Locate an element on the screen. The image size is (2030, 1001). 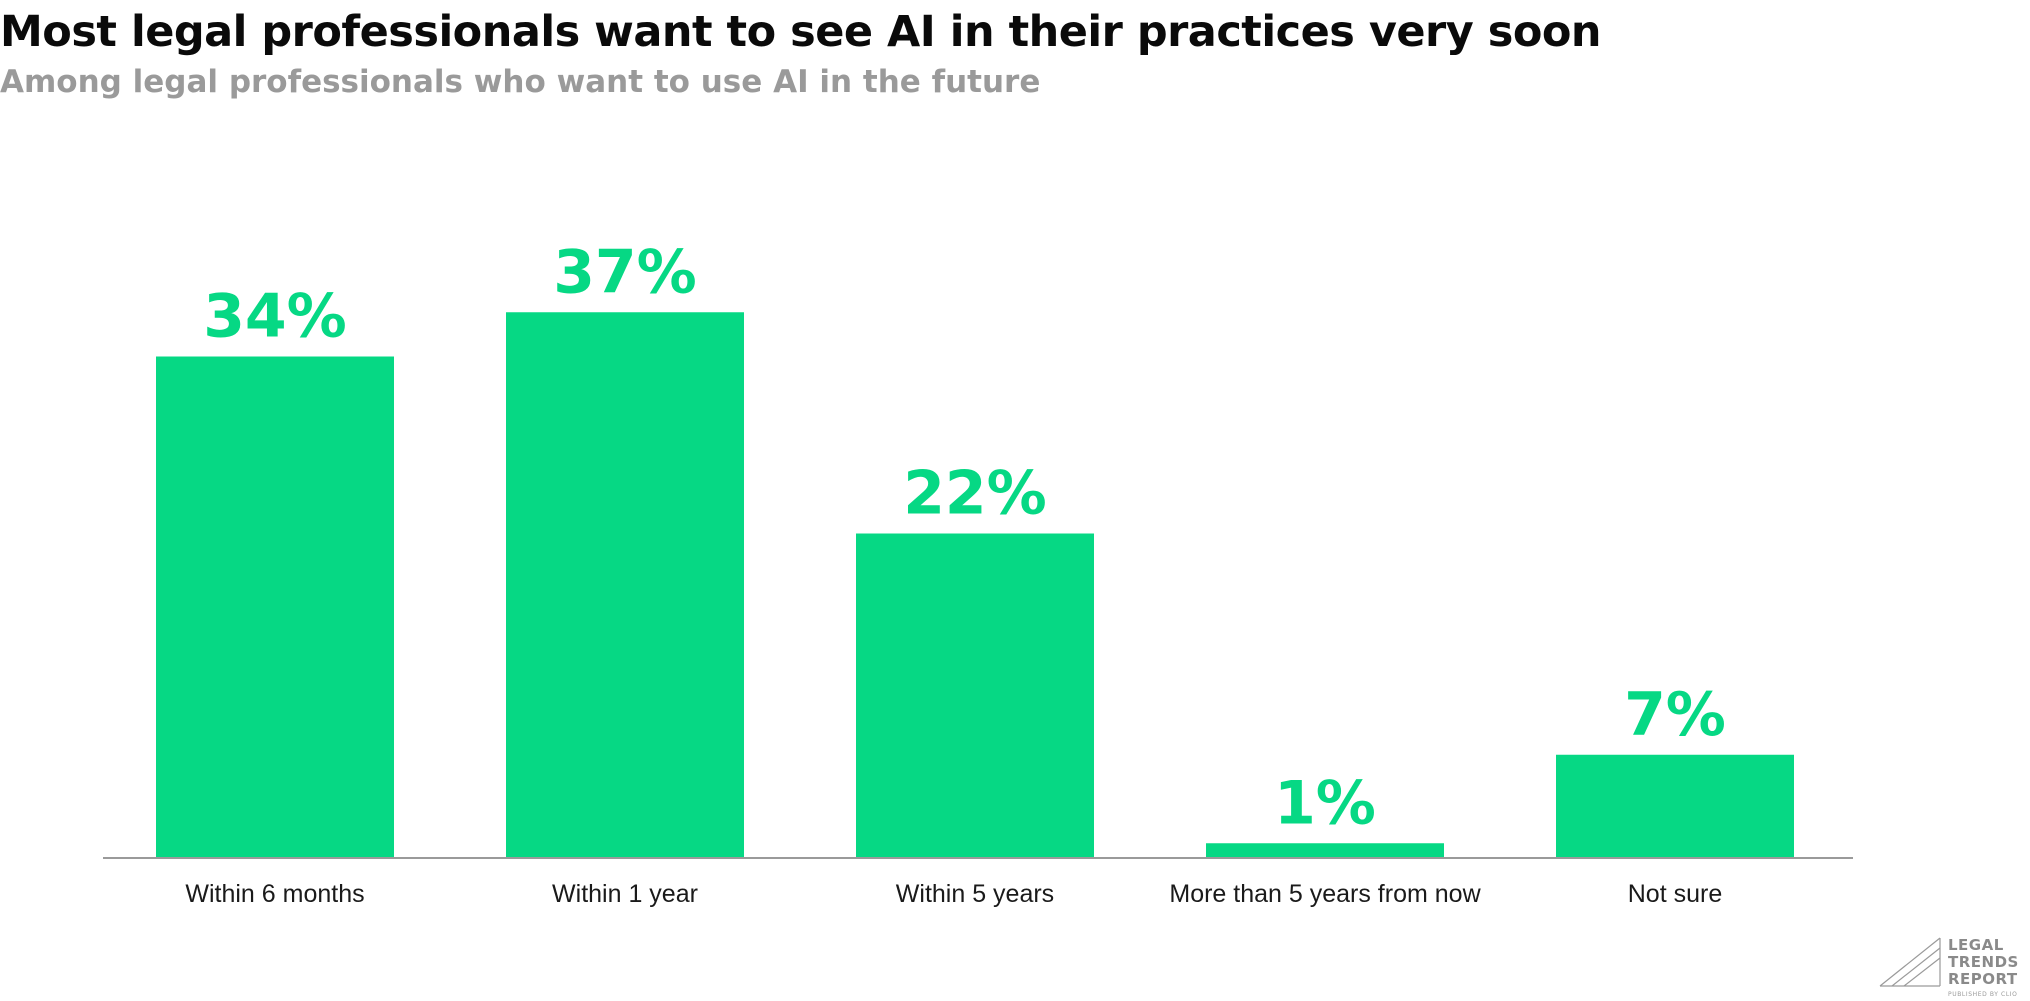
logo-published-by: PUBLISHED BY CLIO is located at coordinates (1982, 994).